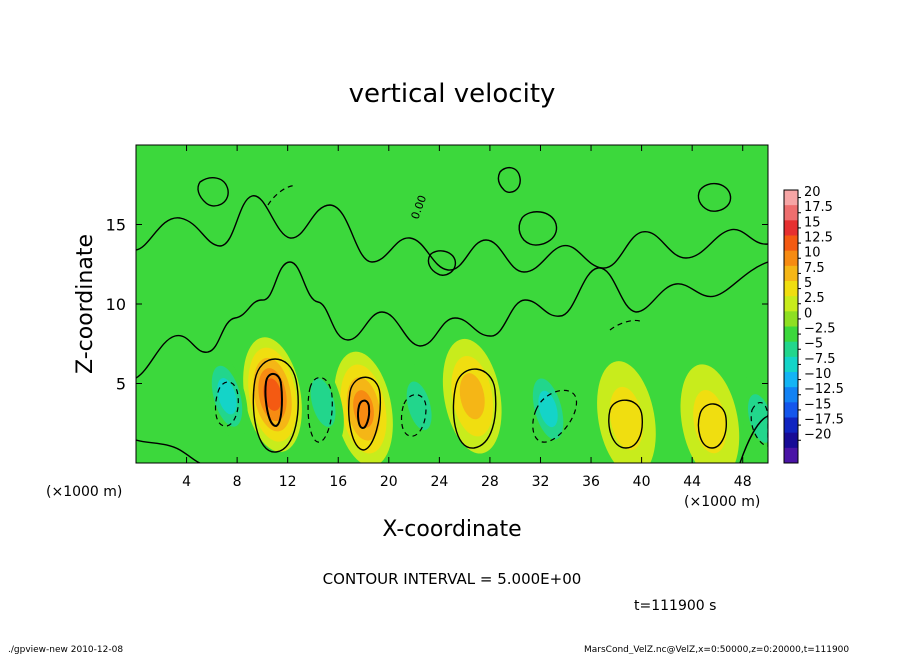 This screenshot has height=654, width=904. What do you see at coordinates (820, 359) in the screenshot?
I see `colorbar-label-12: −7.5` at bounding box center [820, 359].